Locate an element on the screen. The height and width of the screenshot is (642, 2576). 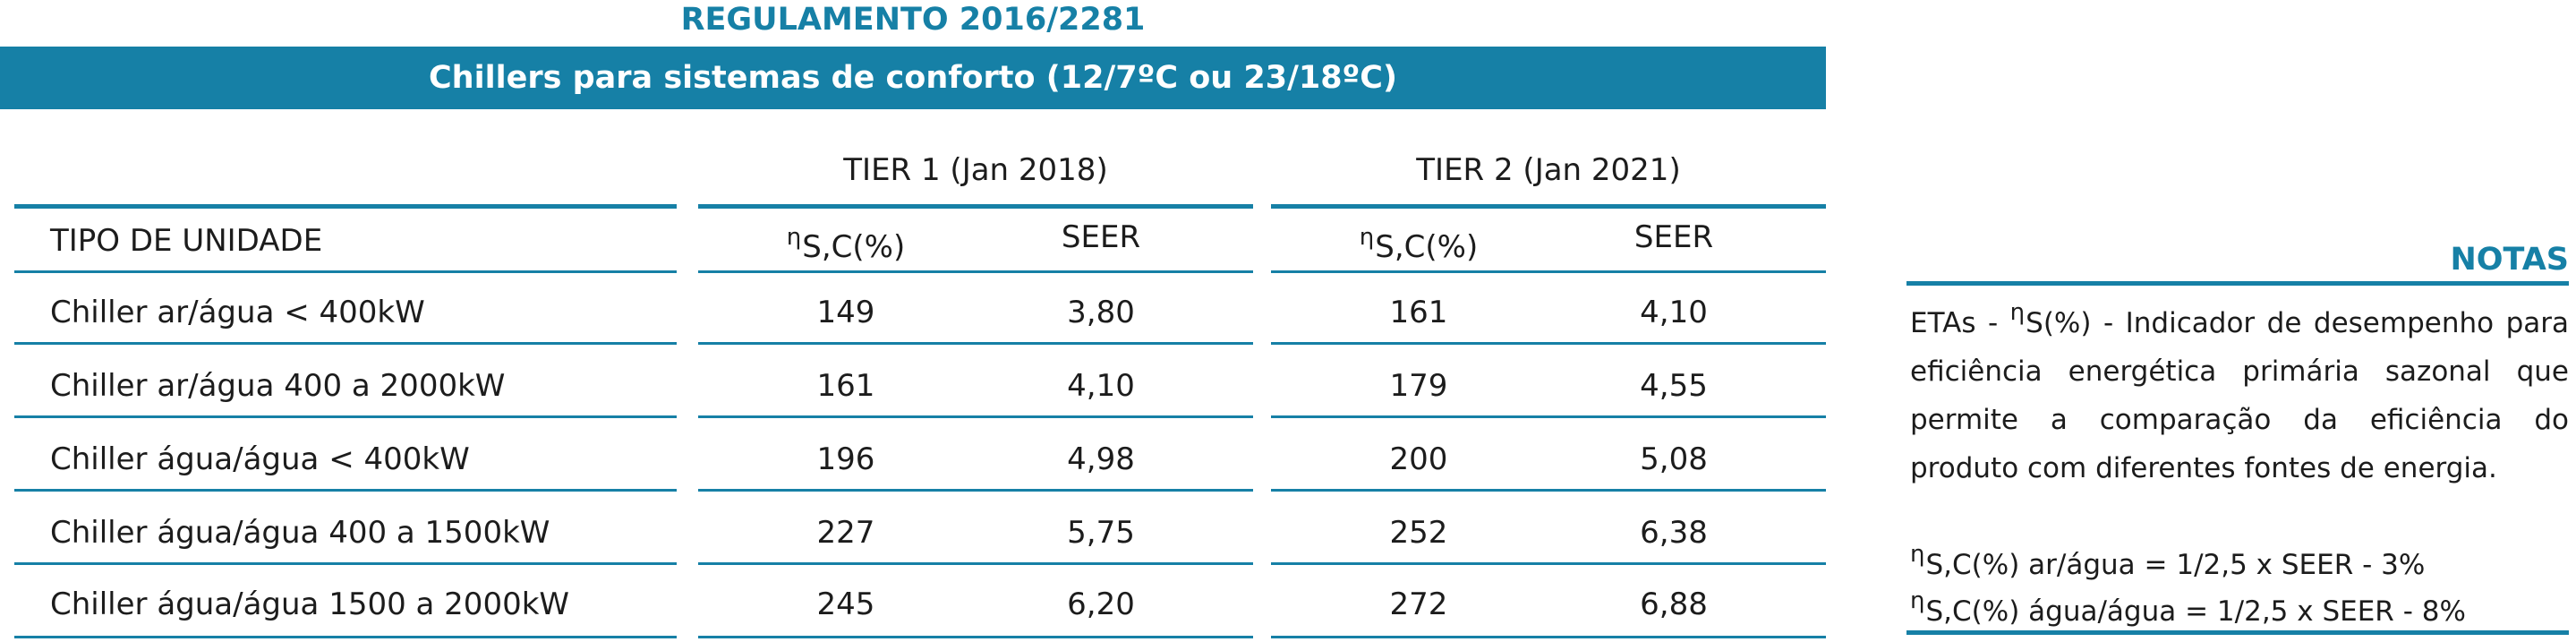
formula-text: S,C(%) água/água = 1/2,5 x SEER - 8% is located at coordinates (2195, 612).